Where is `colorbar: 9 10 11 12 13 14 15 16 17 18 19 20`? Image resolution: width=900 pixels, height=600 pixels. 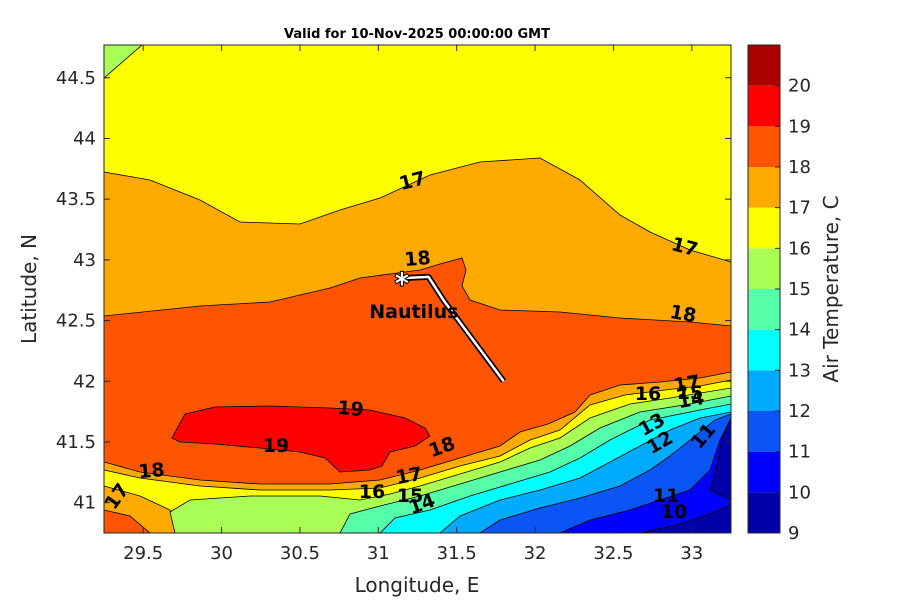
colorbar: 9 10 11 12 13 14 15 16 17 18 19 20 is located at coordinates (779, 294).